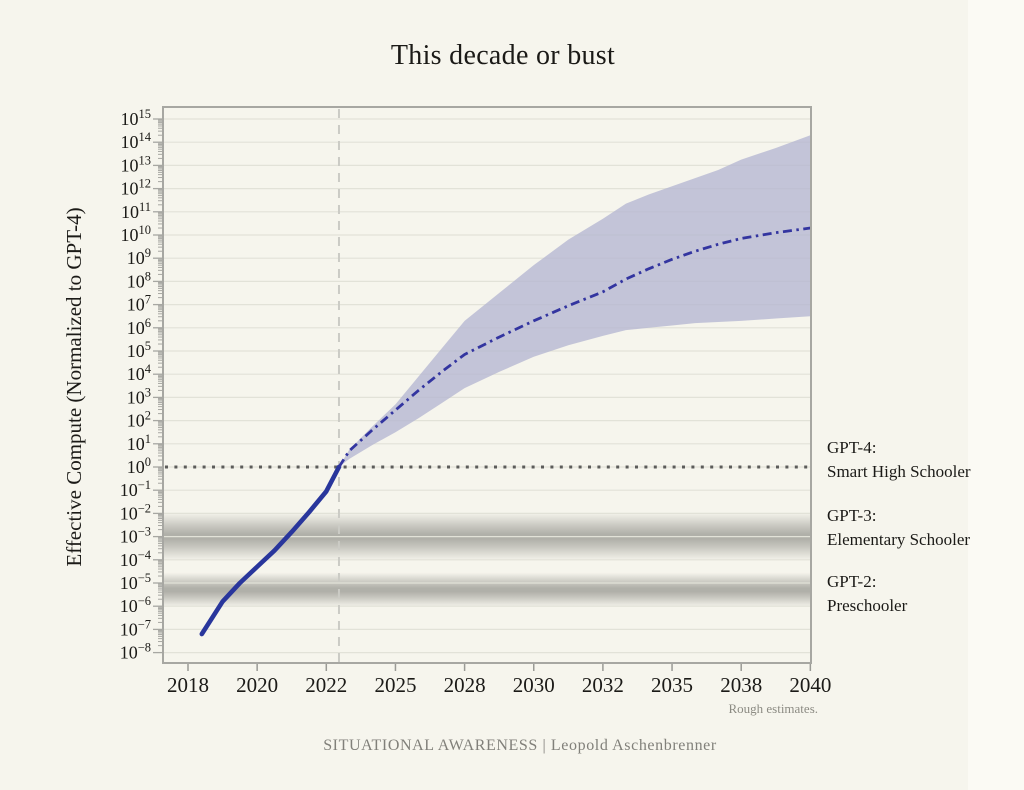  I want to click on x-tick-label: 2032, so click(603, 685).